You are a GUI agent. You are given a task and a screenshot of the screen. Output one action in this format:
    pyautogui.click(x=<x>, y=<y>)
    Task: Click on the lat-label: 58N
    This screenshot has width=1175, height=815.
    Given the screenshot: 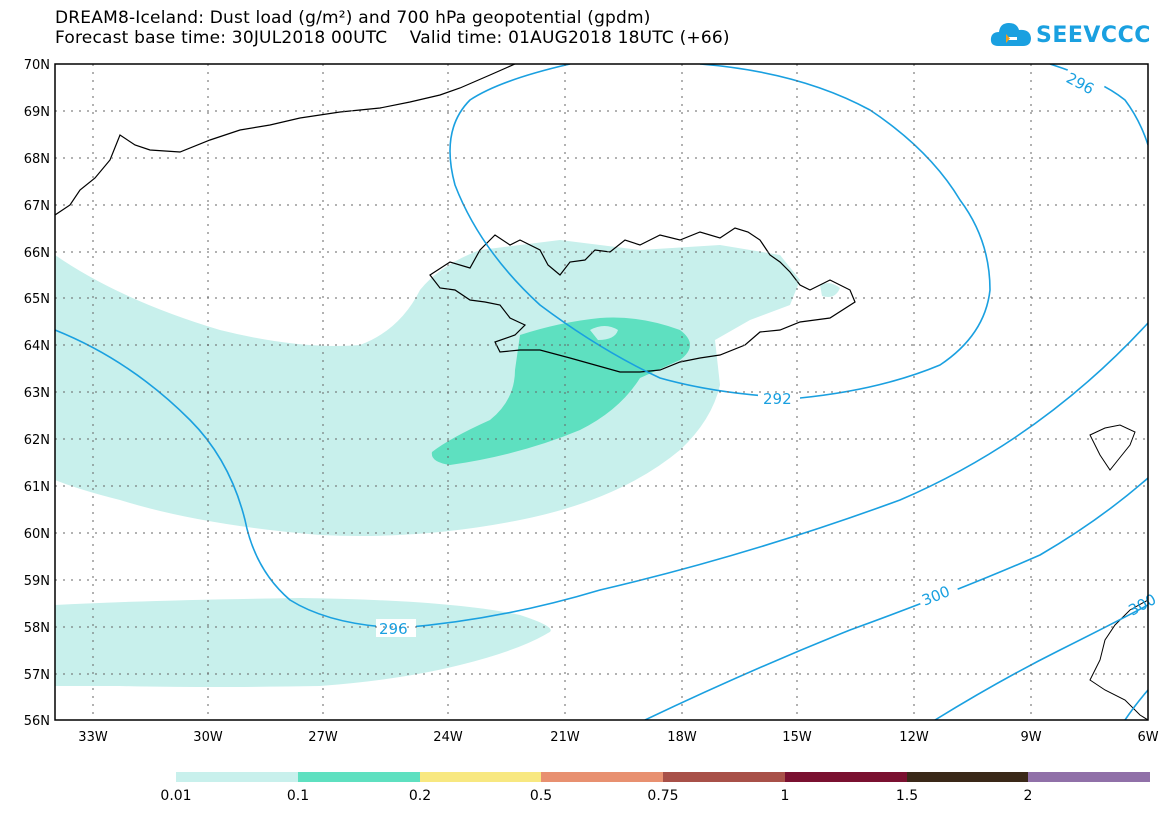 What is the action you would take?
    pyautogui.click(x=37, y=628)
    